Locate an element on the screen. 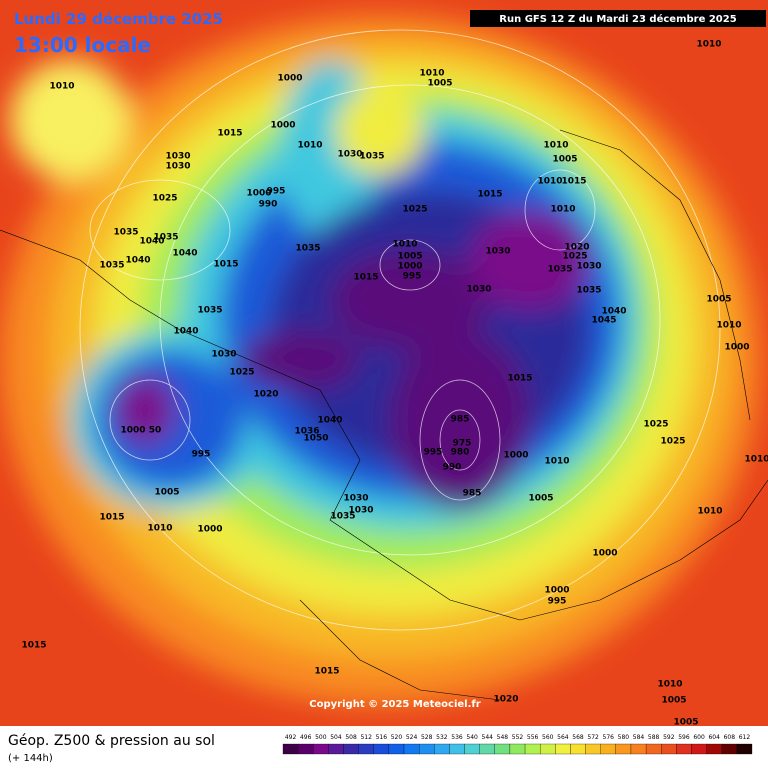 This screenshot has width=768, height=768. run-box is located at coordinates (618, 18).